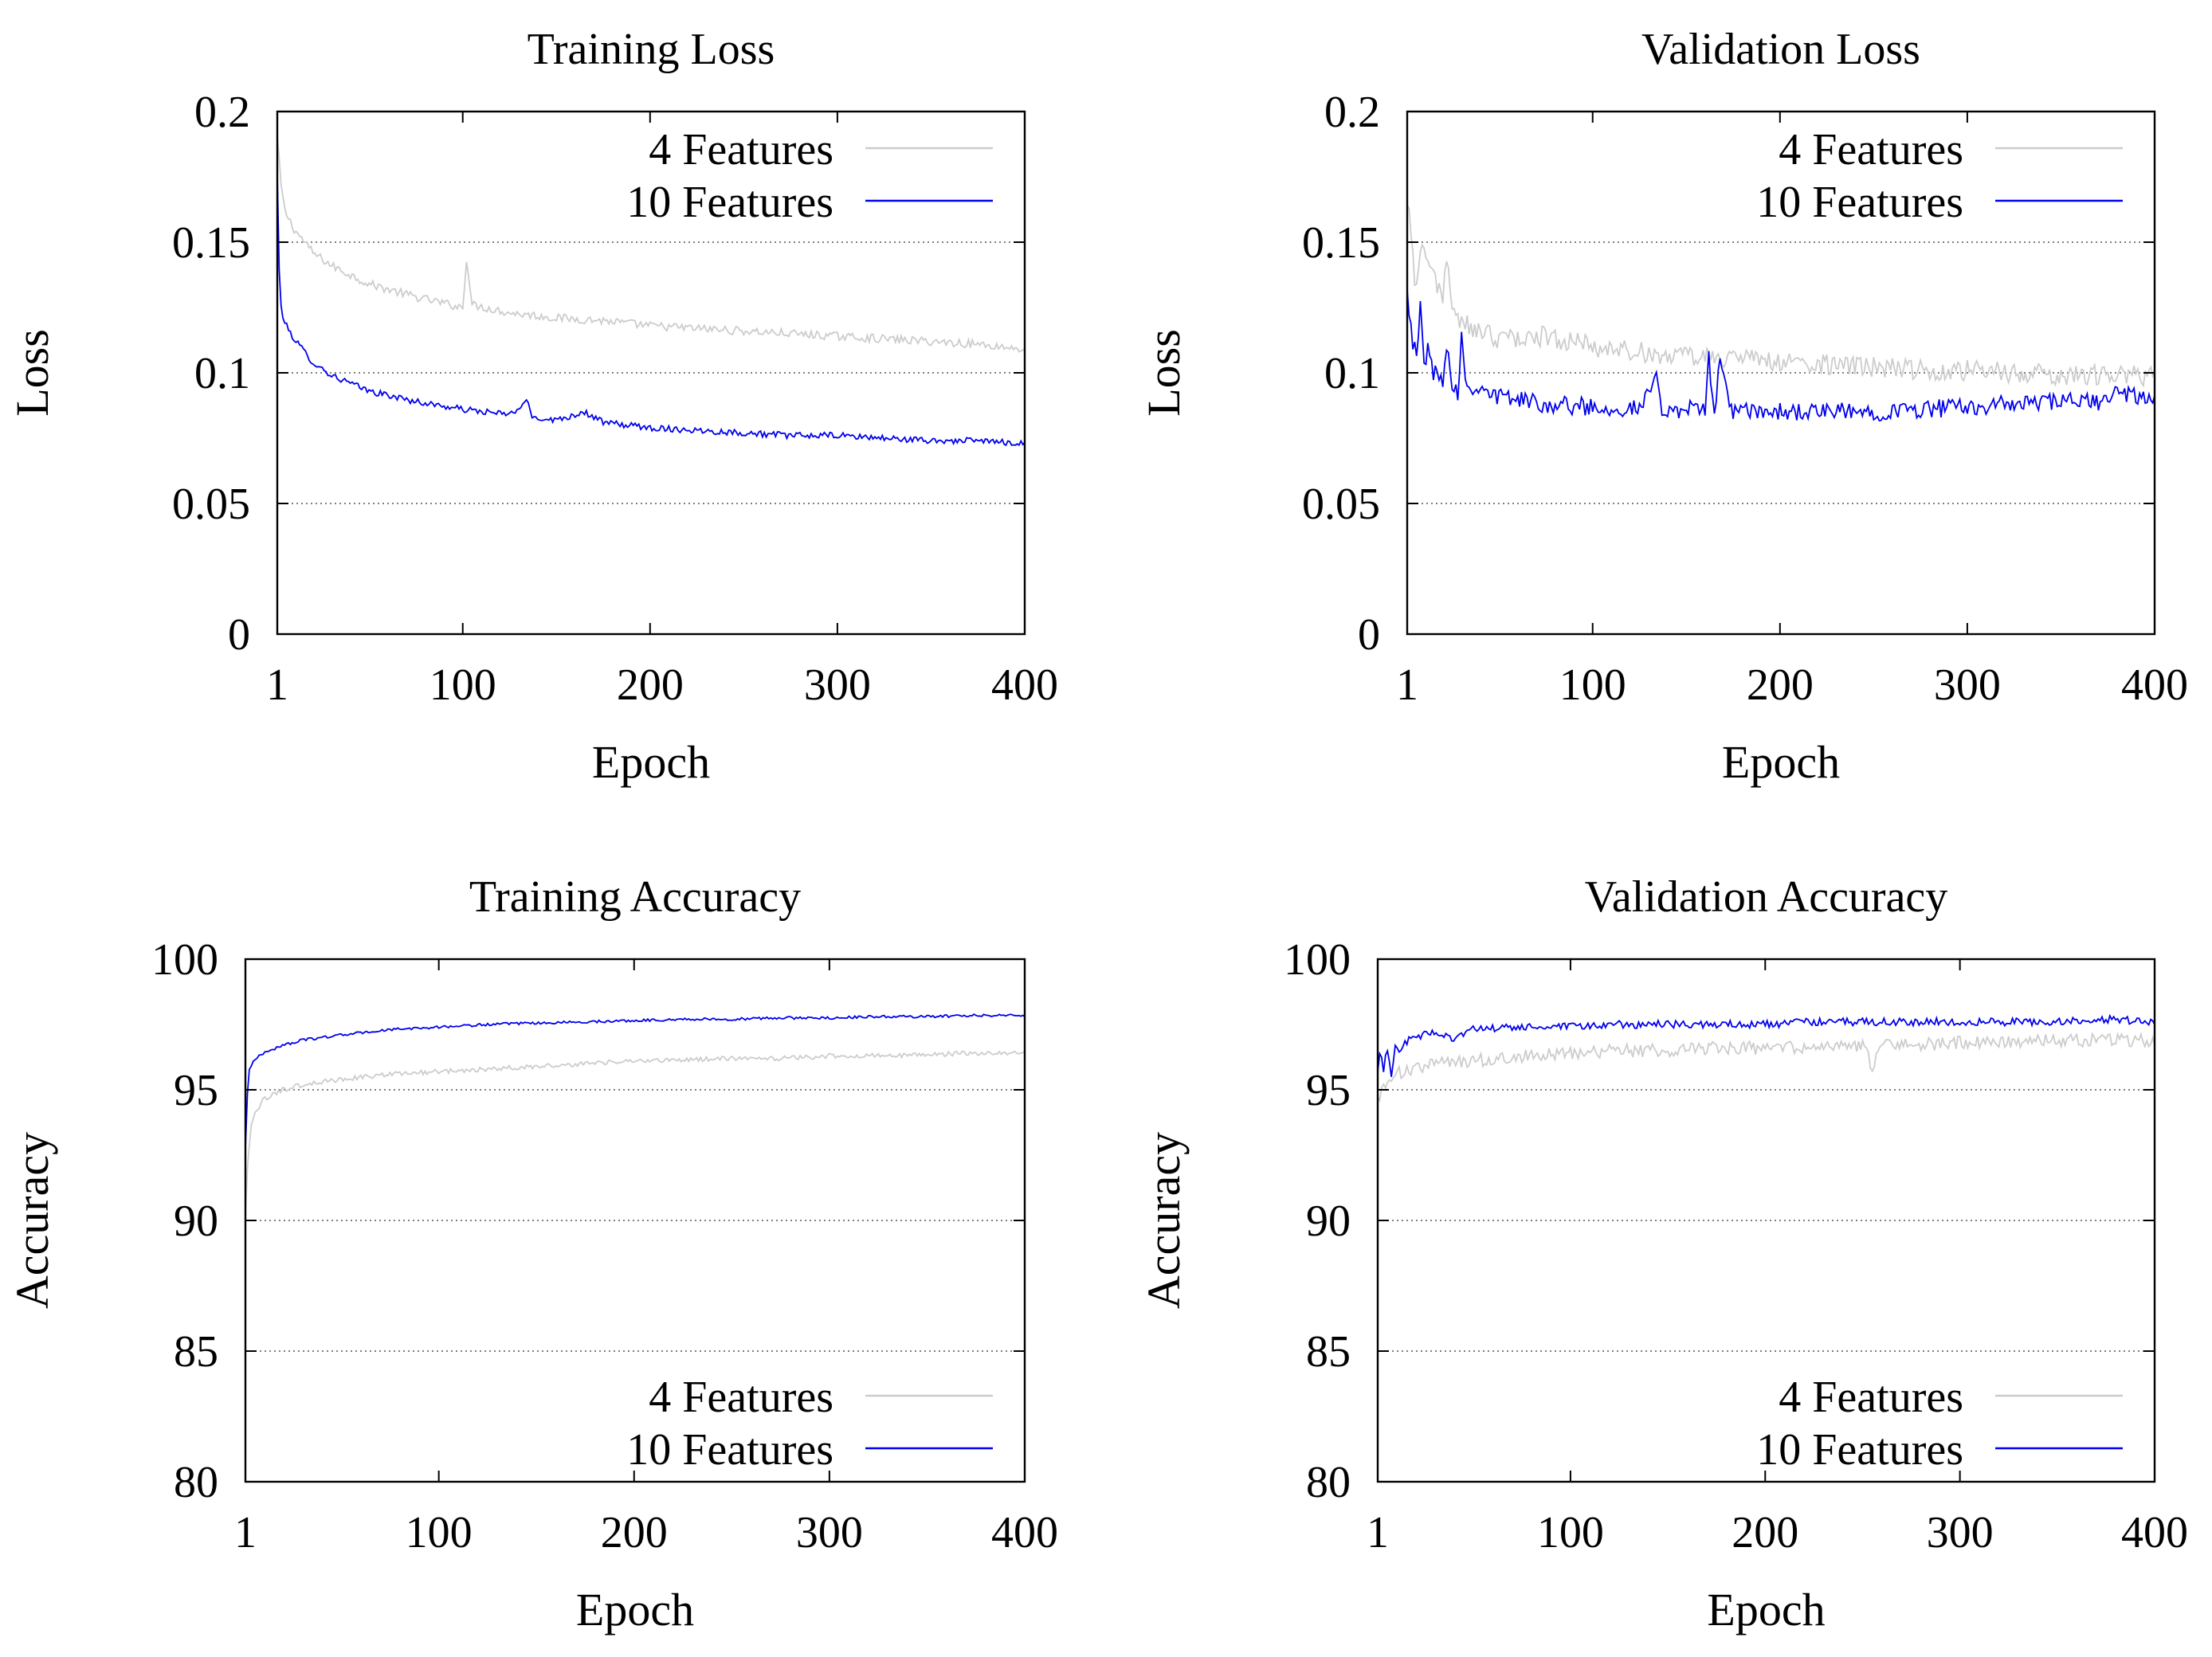  Describe the element at coordinates (635, 1220) in the screenshot. I see `plot-frame` at that location.